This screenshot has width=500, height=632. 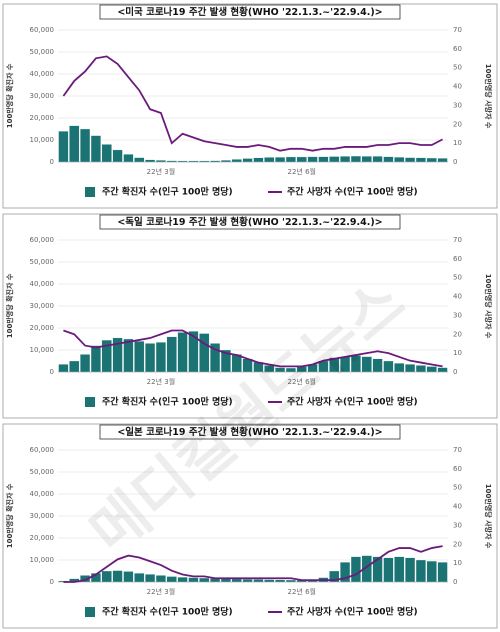 What do you see at coordinates (42, 30) in the screenshot?
I see `y-tick-label: 60,000` at bounding box center [42, 30].